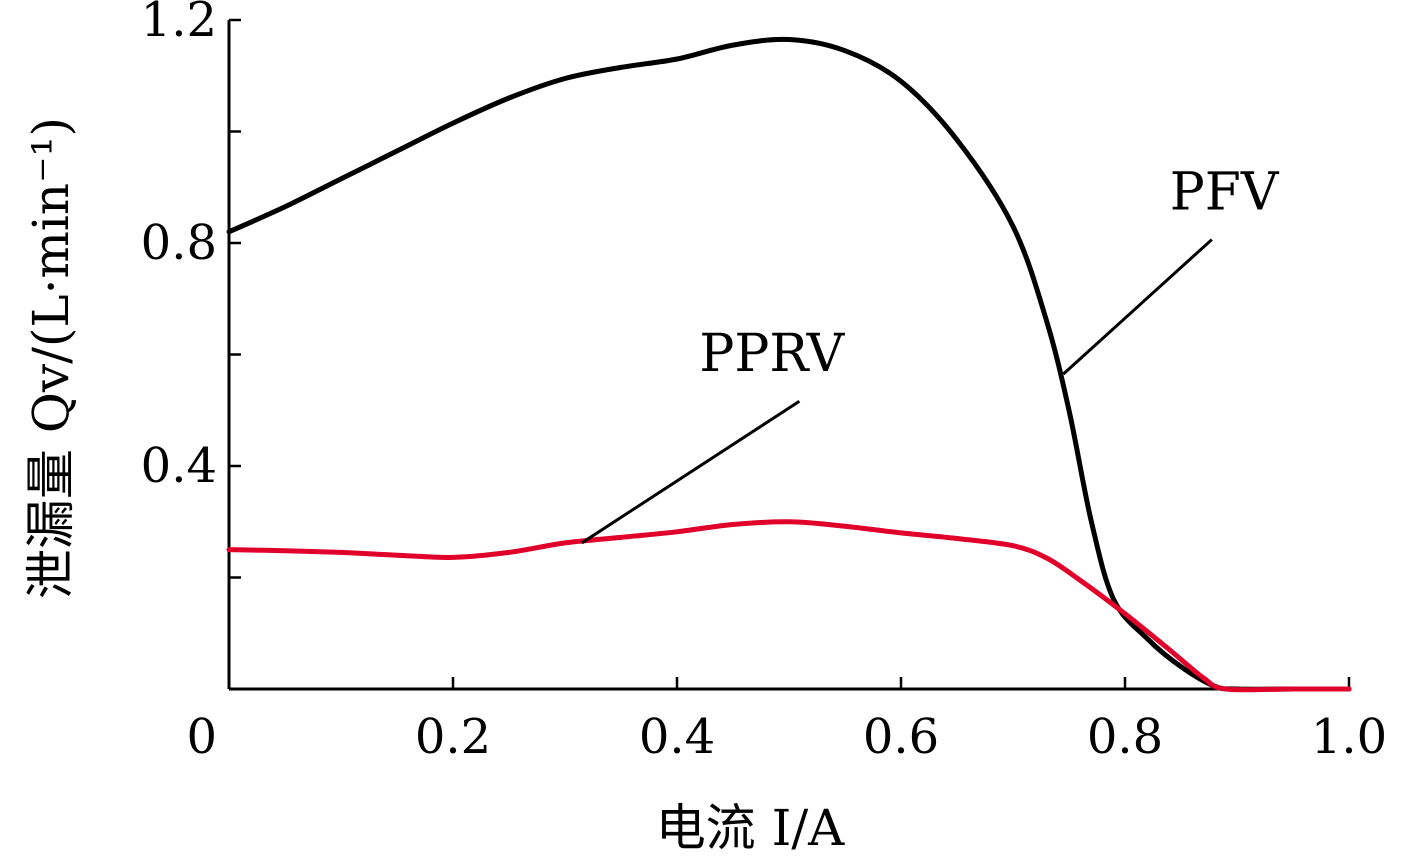  I want to click on x-tick-label: 0.6, so click(901, 737).